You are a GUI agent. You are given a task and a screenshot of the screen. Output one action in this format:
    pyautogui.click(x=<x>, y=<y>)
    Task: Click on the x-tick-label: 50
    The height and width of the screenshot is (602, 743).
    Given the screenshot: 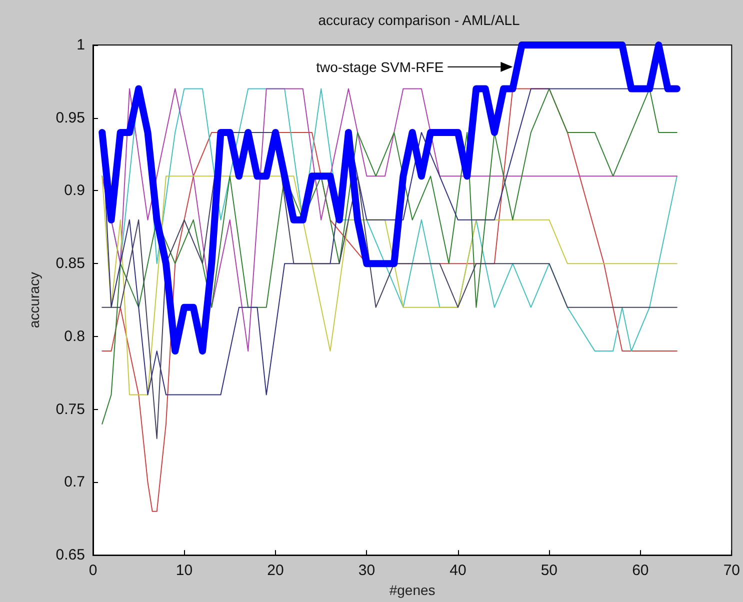 What is the action you would take?
    pyautogui.click(x=549, y=571)
    